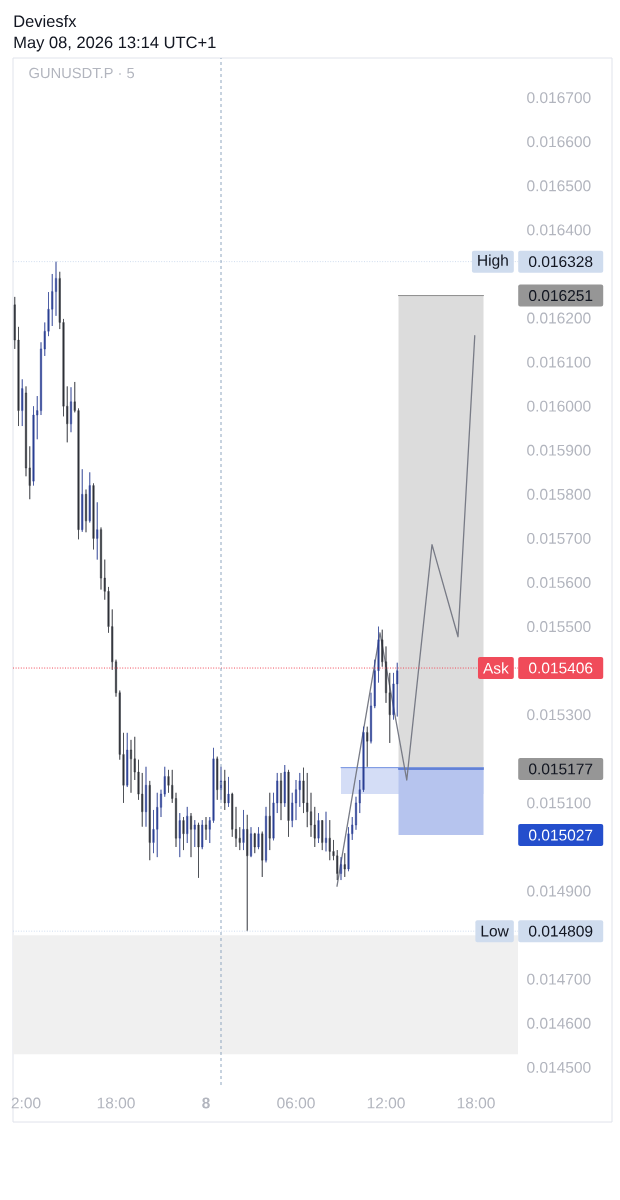  I want to click on y-tick-label: 0.014700, so click(559, 979).